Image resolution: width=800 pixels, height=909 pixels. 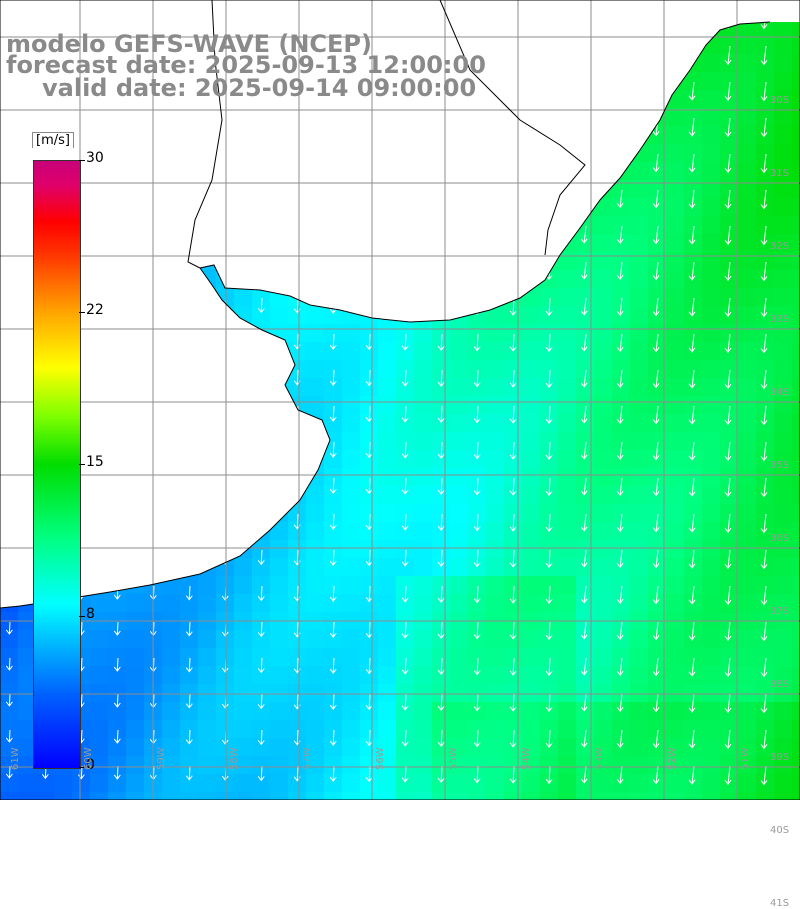 What do you see at coordinates (512, 128) in the screenshot?
I see `country-border` at bounding box center [512, 128].